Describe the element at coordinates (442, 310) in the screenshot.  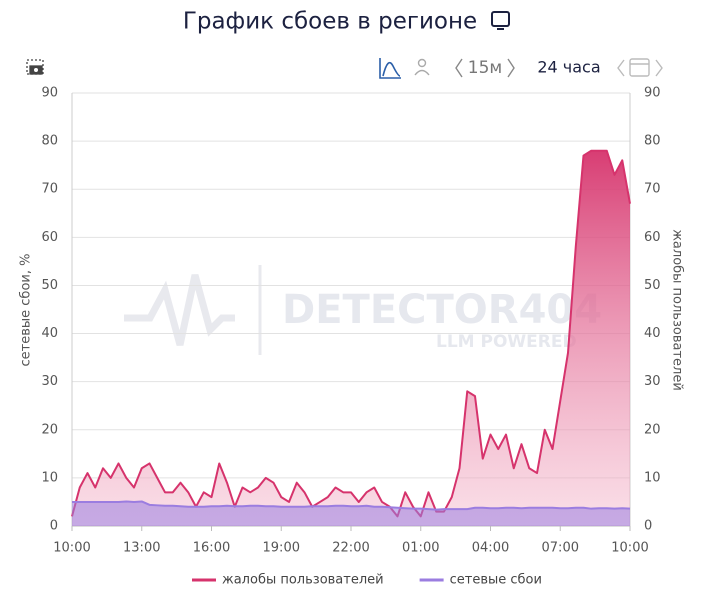
I see `watermark-brand: DETECTOR404` at that location.